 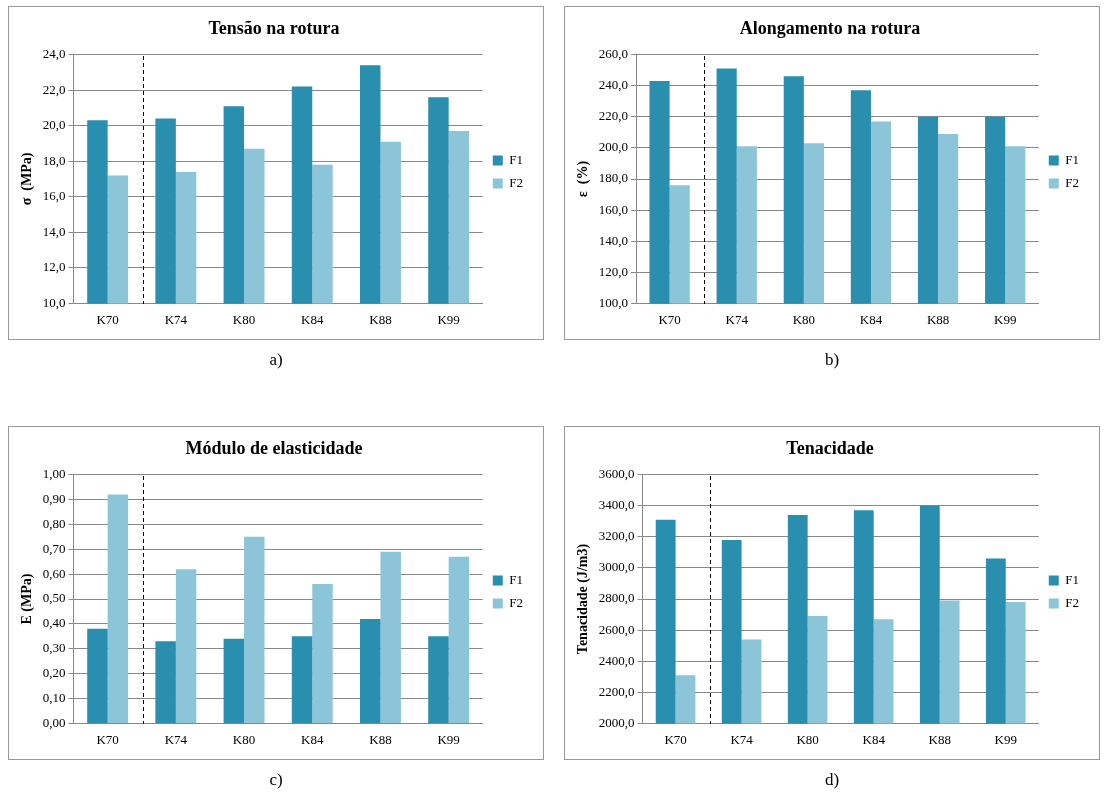 I want to click on y-tick-label: 240,0, so click(x=613, y=85).